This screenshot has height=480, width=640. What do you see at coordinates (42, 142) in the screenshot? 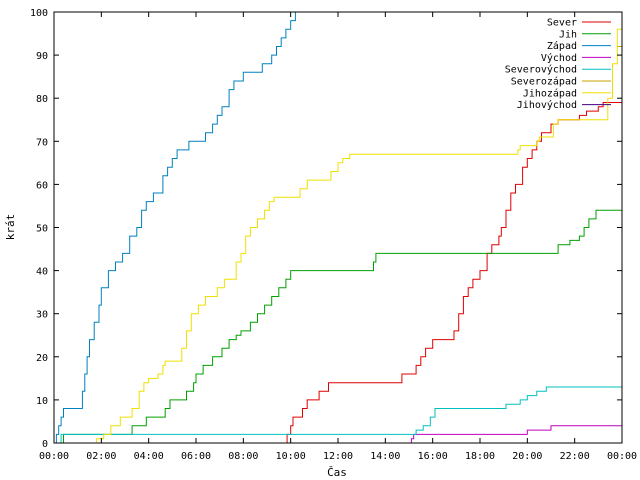
I see `y-tick-label: 70` at bounding box center [42, 142].